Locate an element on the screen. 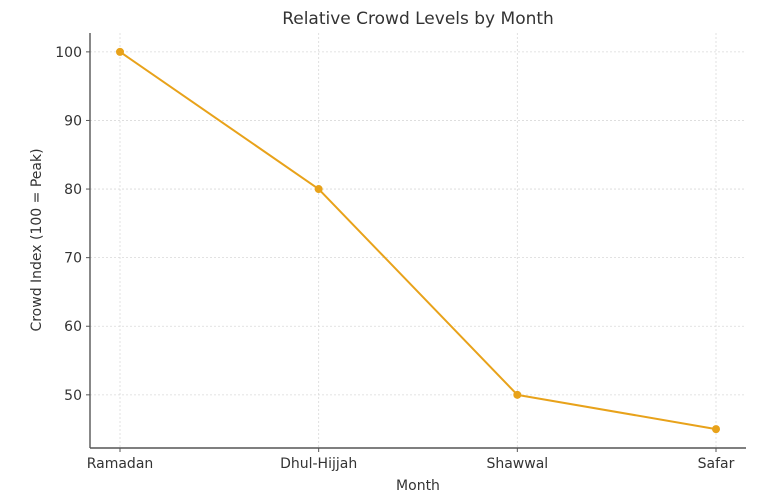 Image resolution: width=771 pixels, height=500 pixels. x-axis-label: Month is located at coordinates (418, 486).